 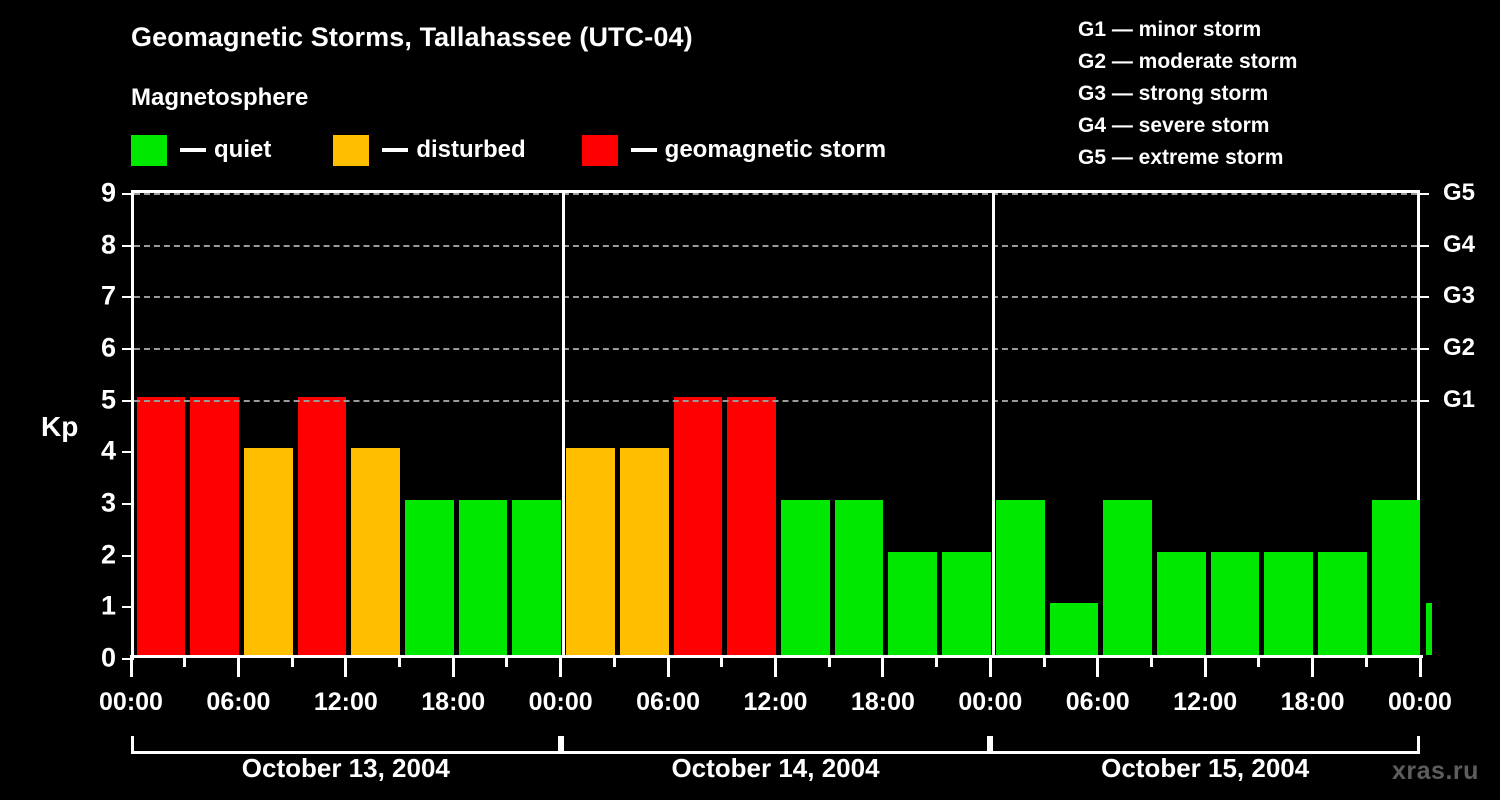 What do you see at coordinates (599, 150) in the screenshot?
I see `legend-swatch-storm` at bounding box center [599, 150].